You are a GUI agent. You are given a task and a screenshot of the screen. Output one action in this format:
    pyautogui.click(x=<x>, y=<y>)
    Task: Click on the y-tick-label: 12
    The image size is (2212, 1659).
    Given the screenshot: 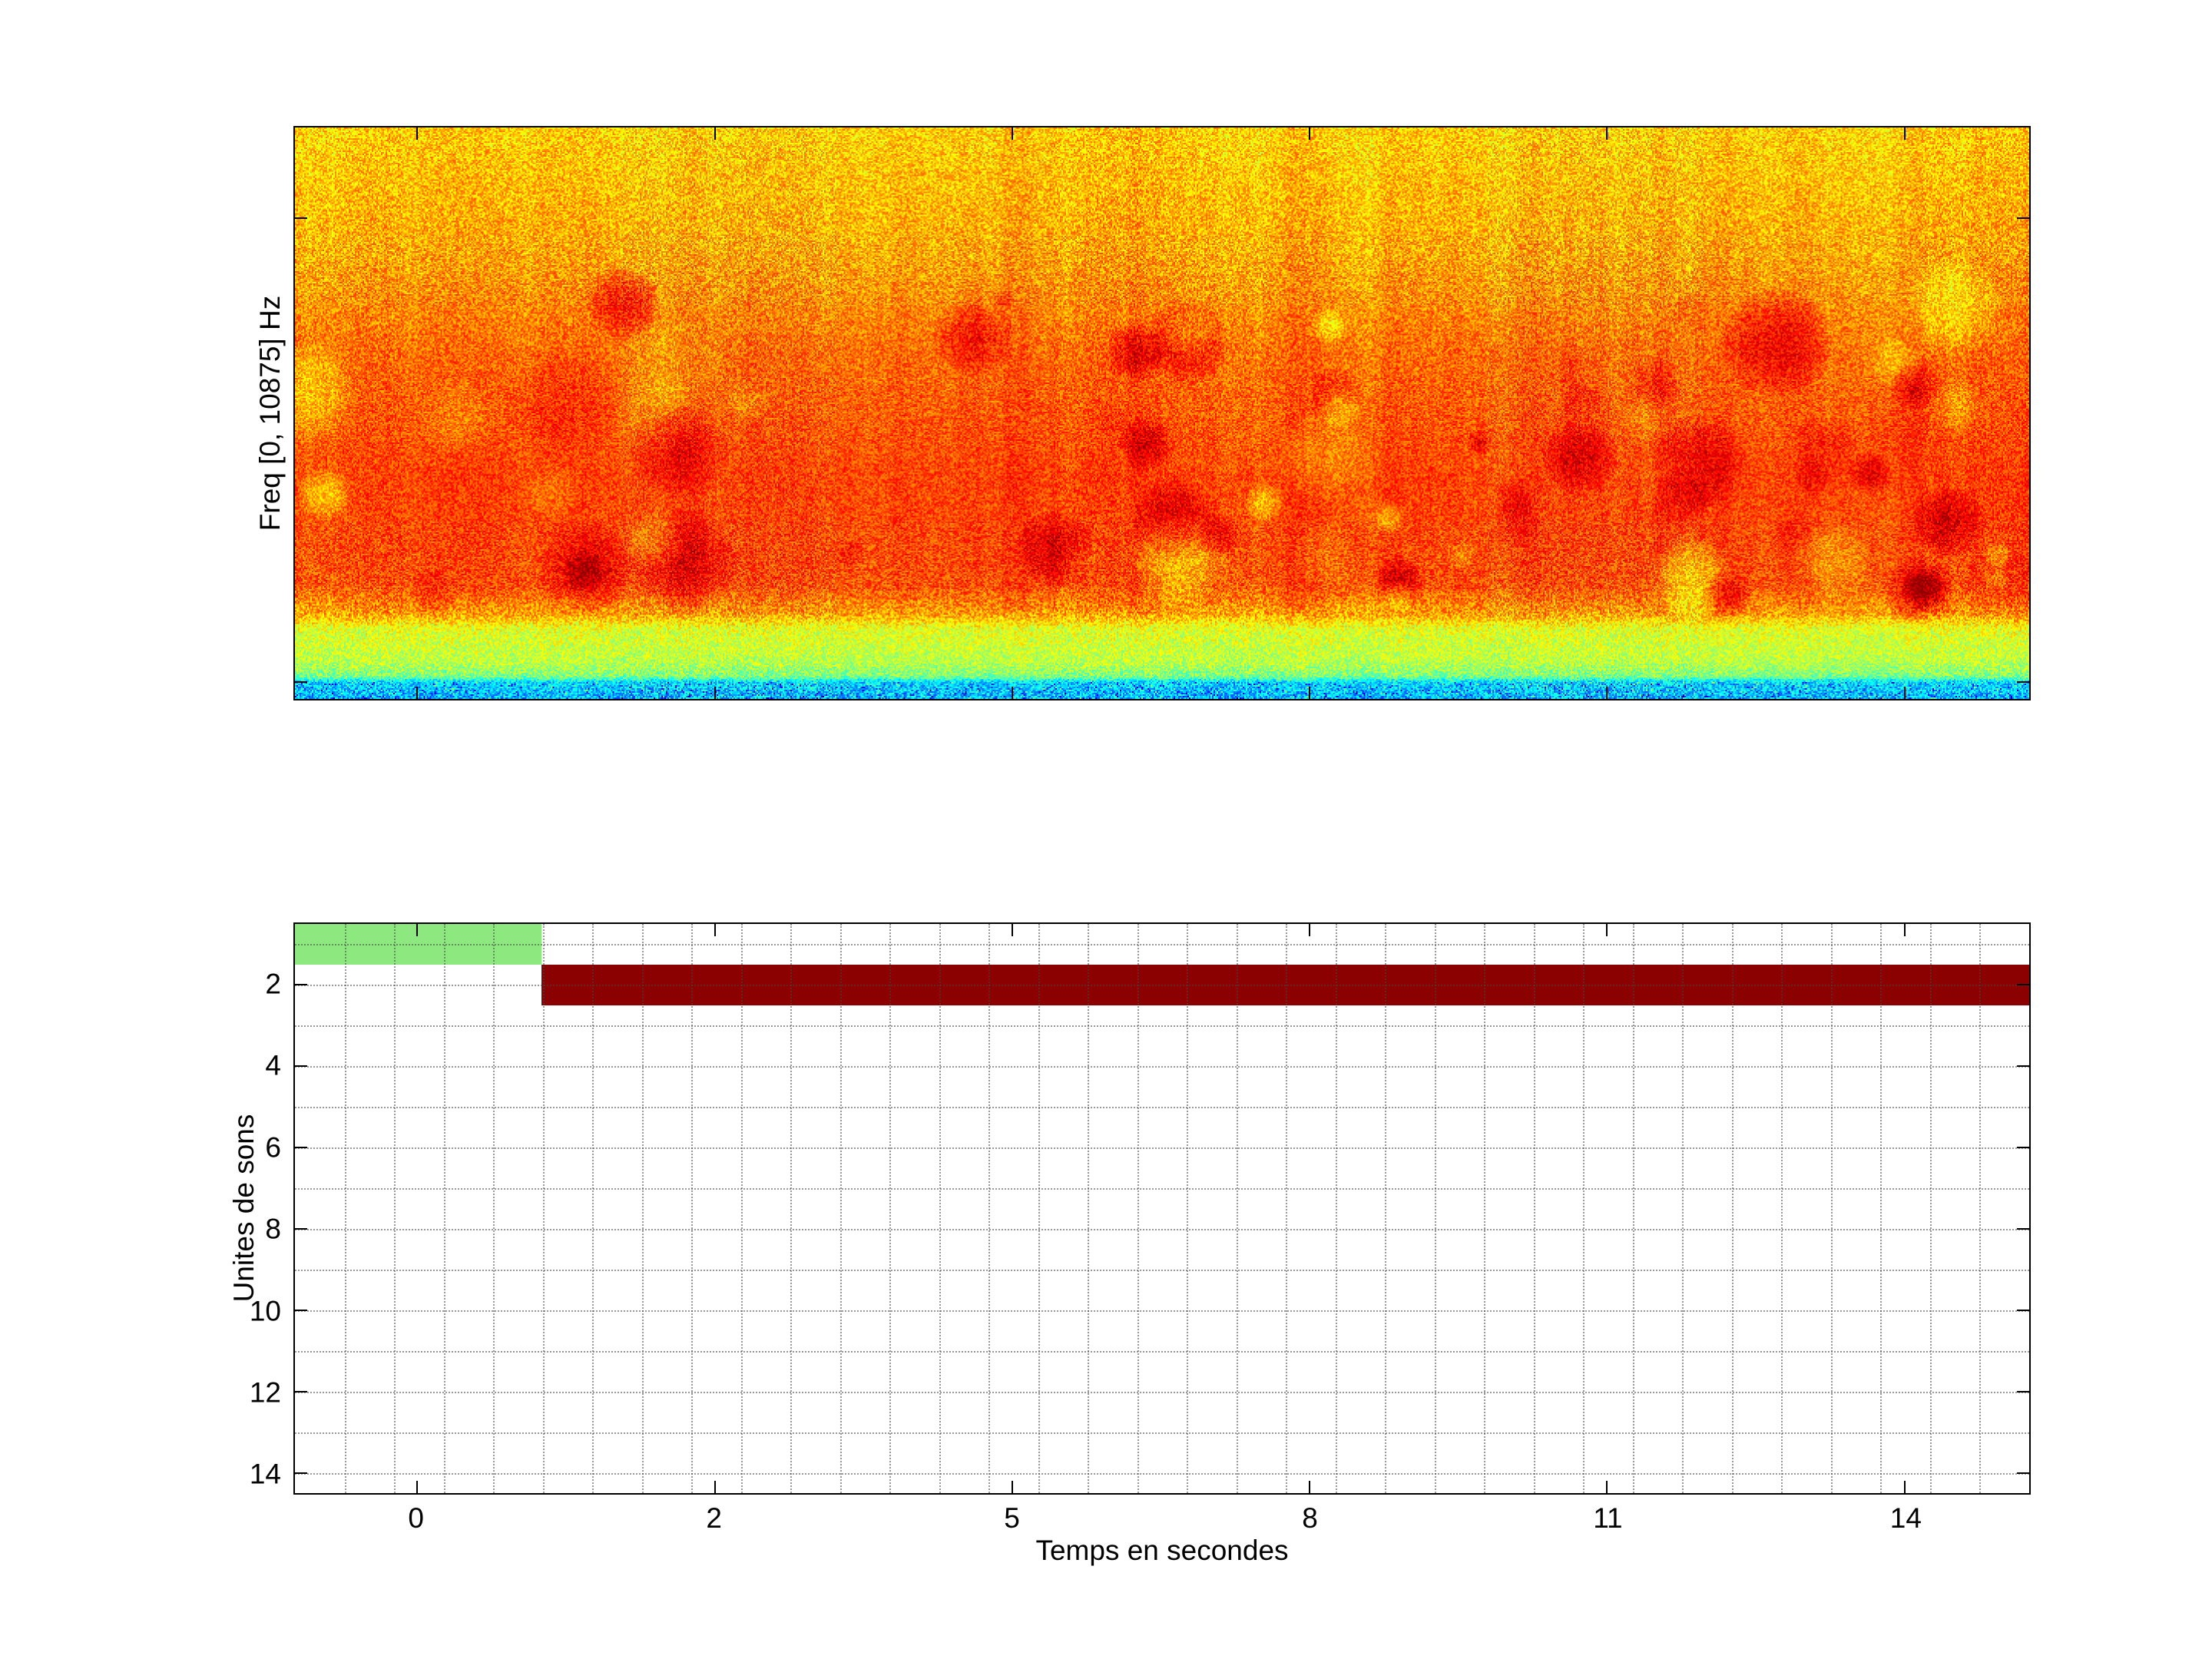 What is the action you would take?
    pyautogui.click(x=265, y=1392)
    